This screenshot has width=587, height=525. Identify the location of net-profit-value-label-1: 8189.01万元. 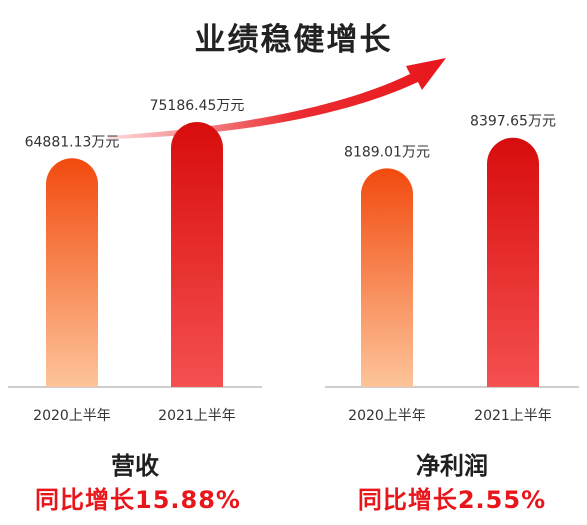
(387, 152).